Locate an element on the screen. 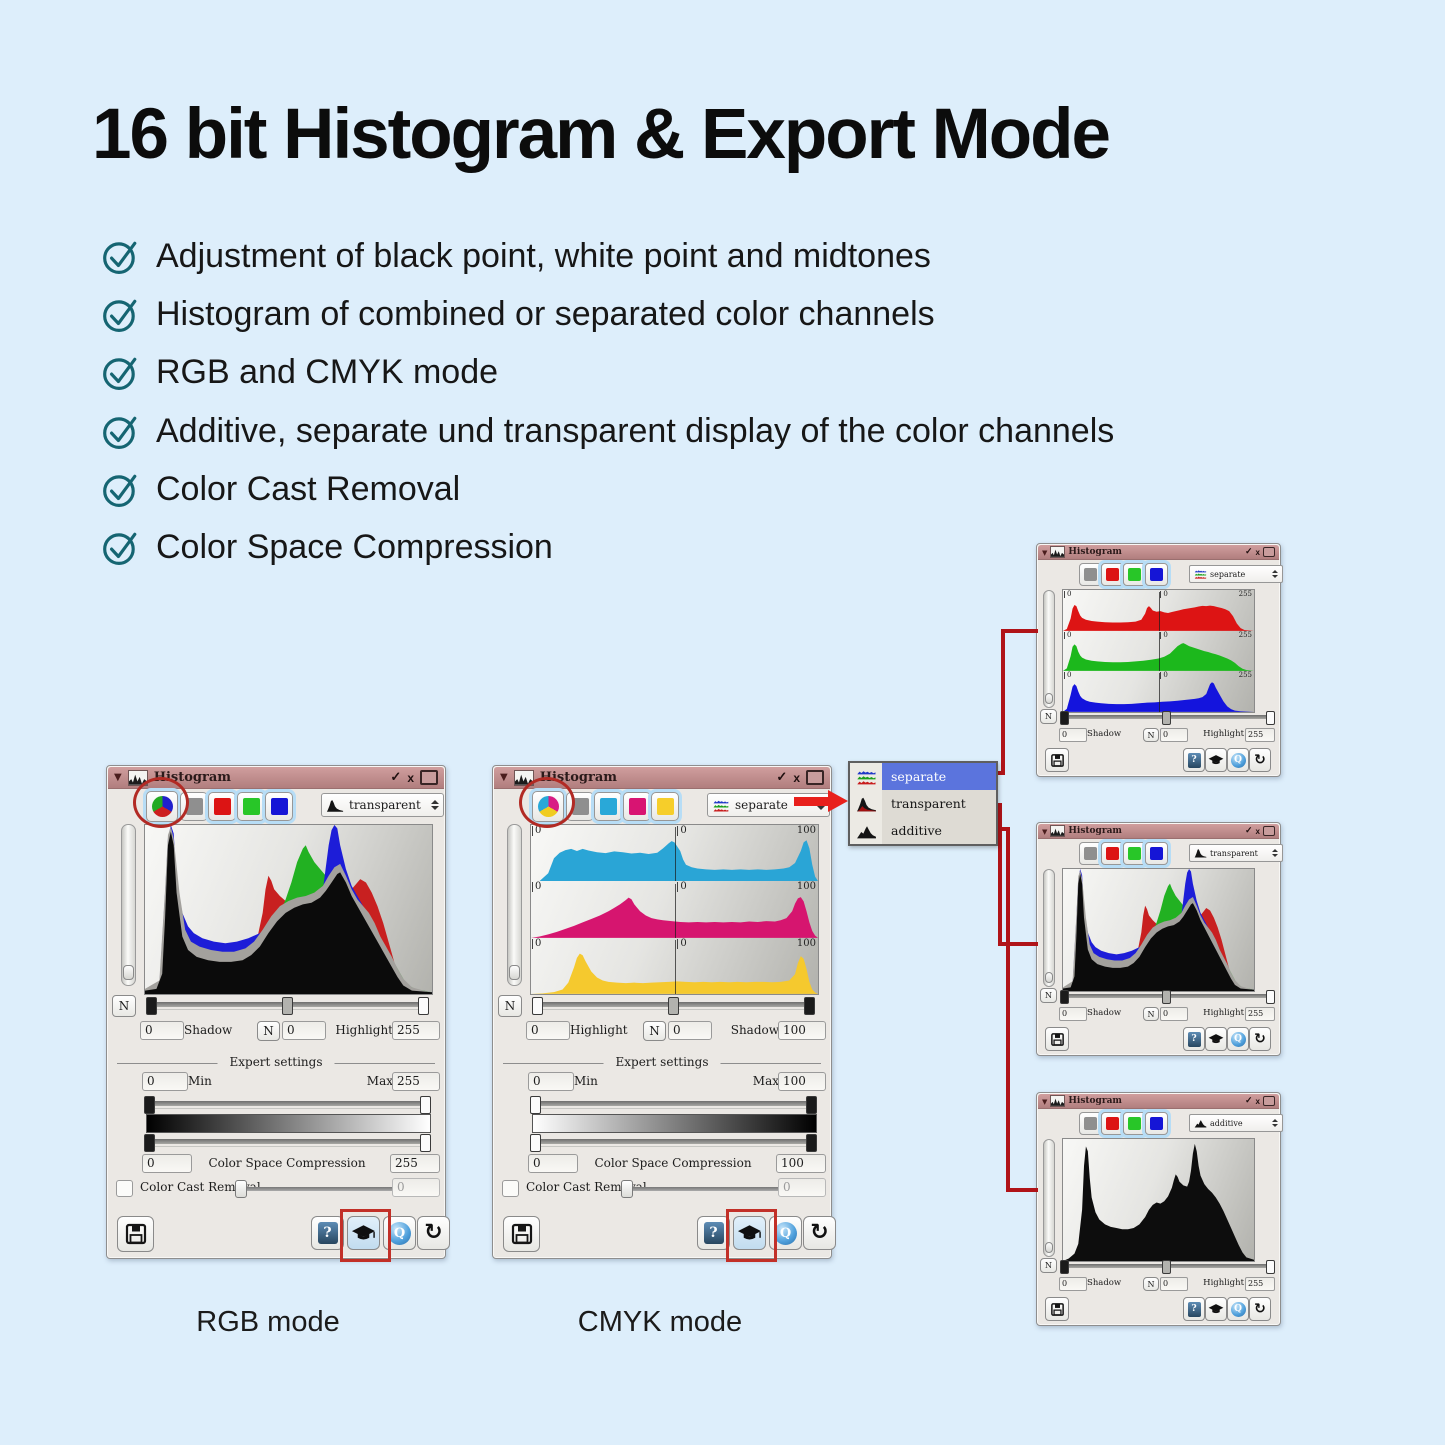 This screenshot has width=1445, height=1445. menu-item-separate: separate is located at coordinates (923, 776).